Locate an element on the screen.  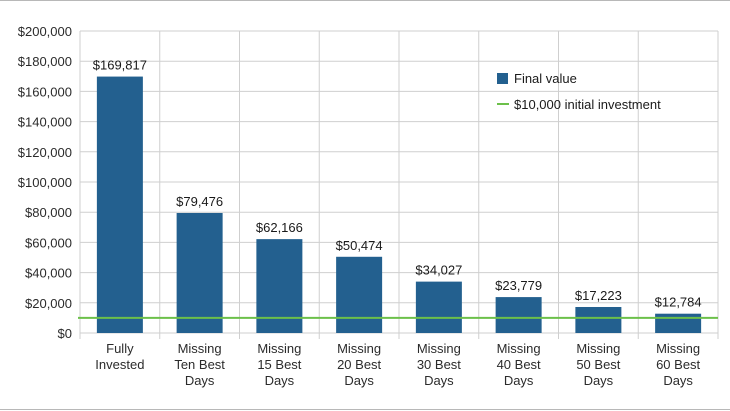
data-label: $12,784 is located at coordinates (678, 302).